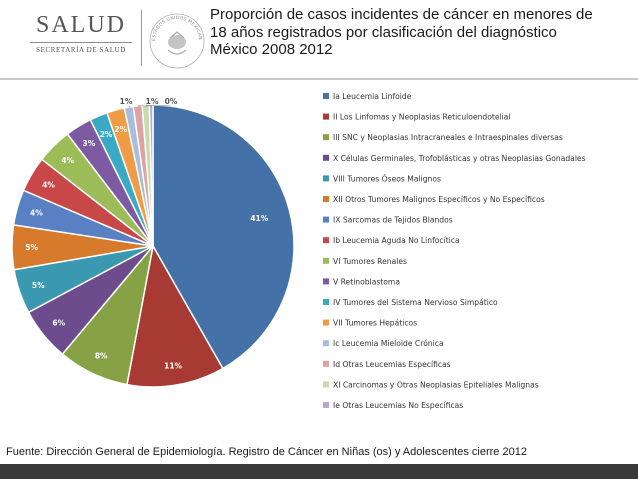  Describe the element at coordinates (141, 38) in the screenshot. I see `header-separator` at that location.